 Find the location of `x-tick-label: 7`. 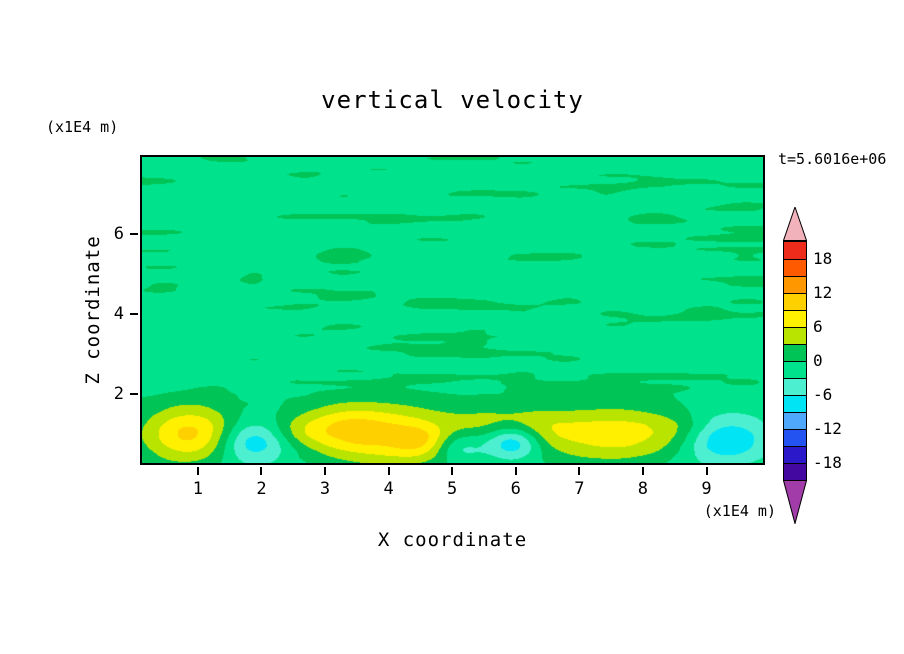

x-tick-label: 7 is located at coordinates (579, 489).